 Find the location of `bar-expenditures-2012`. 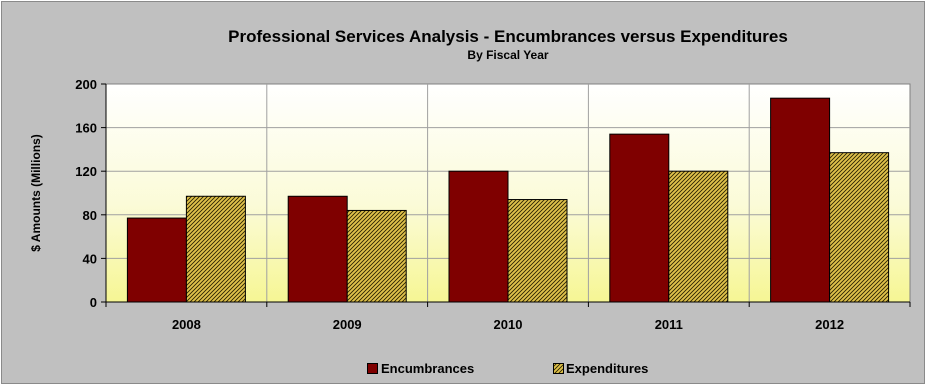

bar-expenditures-2012 is located at coordinates (859, 227).